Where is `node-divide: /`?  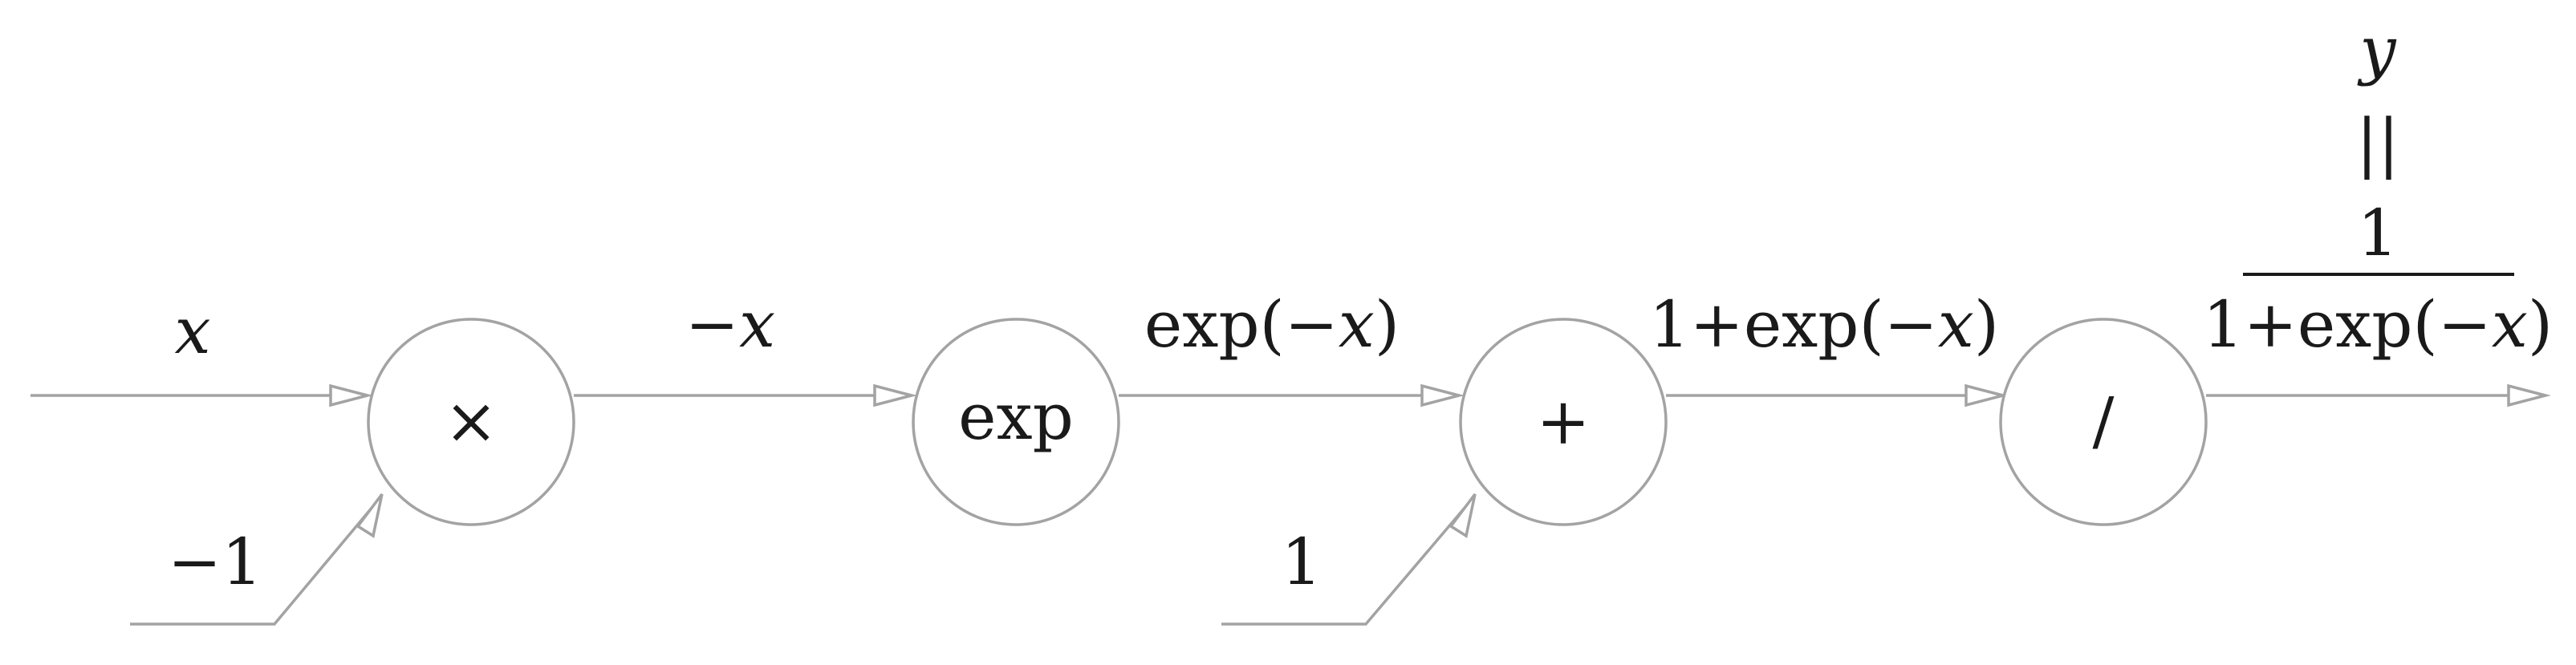
node-divide: / is located at coordinates (2103, 422).